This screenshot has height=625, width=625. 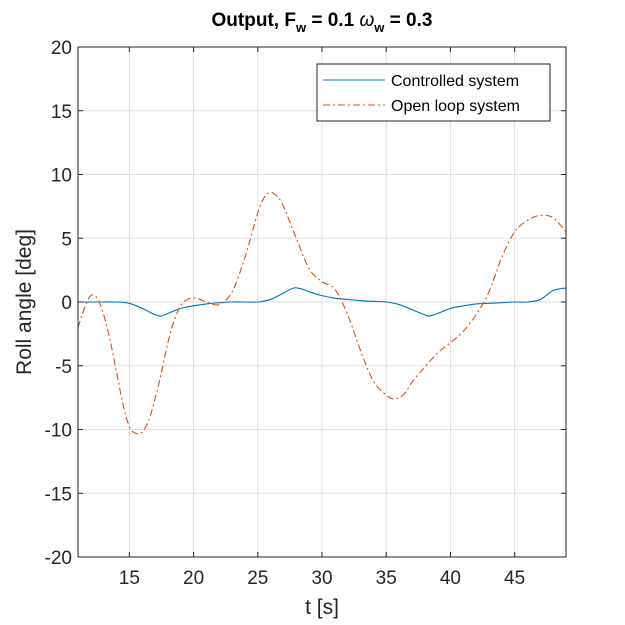 I want to click on x-axis-label: t [s], so click(x=322, y=607).